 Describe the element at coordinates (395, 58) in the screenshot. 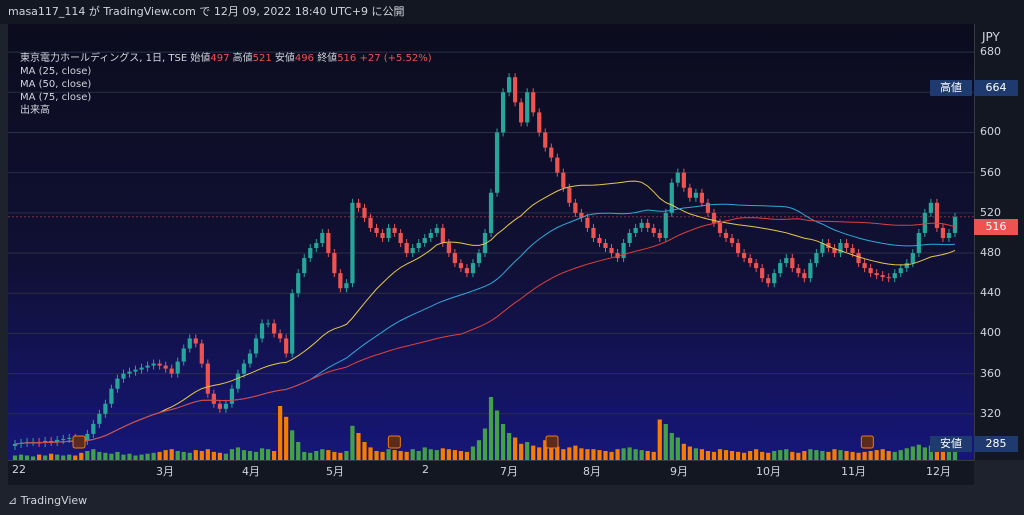

I see `legend-change: +27 (+5.52%)` at that location.